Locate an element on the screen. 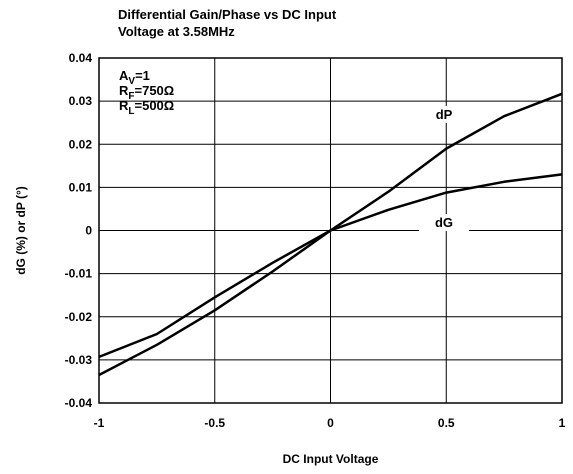 Image resolution: width=573 pixels, height=474 pixels. series-labels: dP dG is located at coordinates (444, 168).